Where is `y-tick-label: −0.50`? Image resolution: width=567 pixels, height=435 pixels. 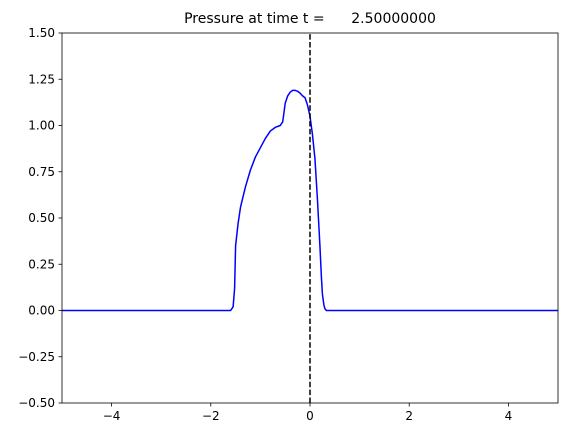
y-tick-label: −0.50 is located at coordinates (36, 403).